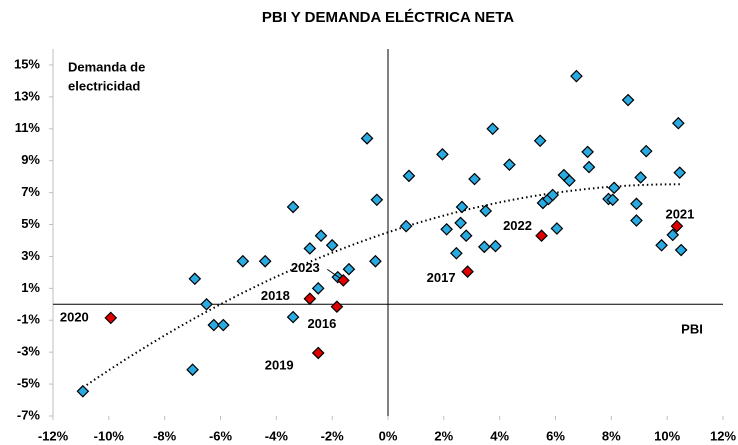 Image resolution: width=738 pixels, height=445 pixels. I want to click on y-tick-label: 13%, so click(27, 95).